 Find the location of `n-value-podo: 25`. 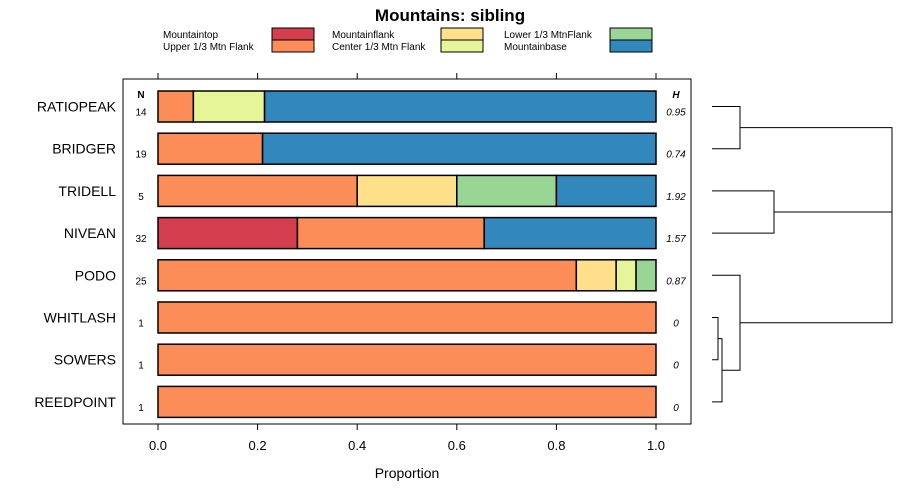

n-value-podo: 25 is located at coordinates (141, 281).